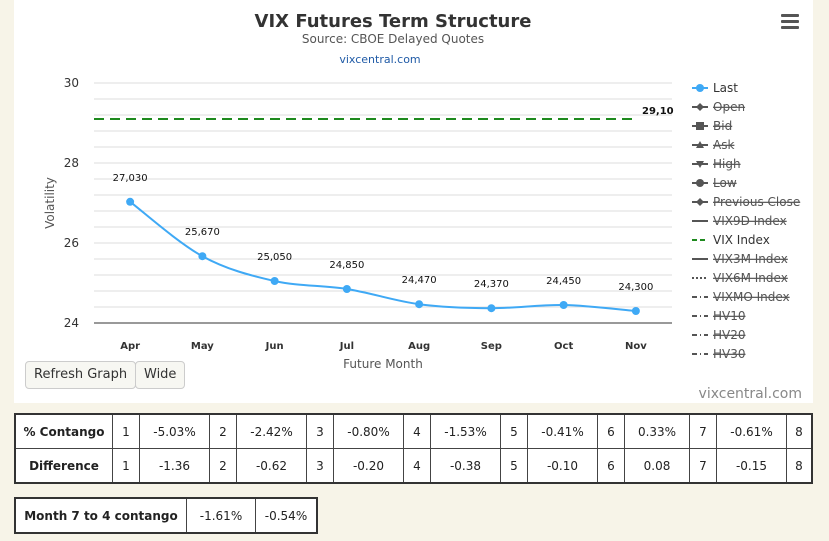 The height and width of the screenshot is (541, 829). What do you see at coordinates (727, 164) in the screenshot?
I see `legend-label: High` at bounding box center [727, 164].